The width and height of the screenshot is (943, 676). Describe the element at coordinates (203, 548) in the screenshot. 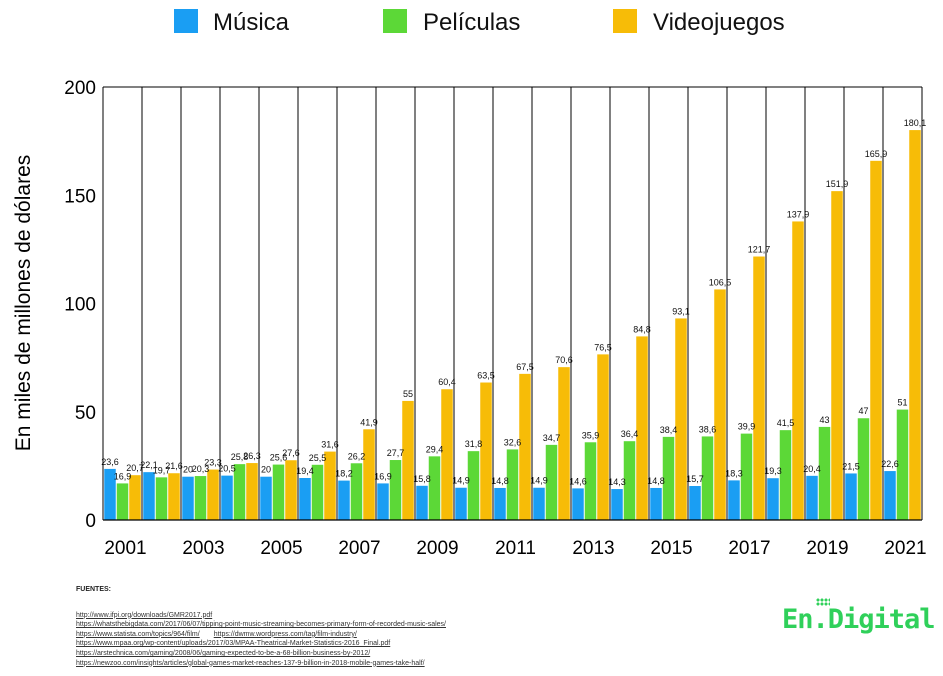

I see `x-tick-label: 2003` at that location.